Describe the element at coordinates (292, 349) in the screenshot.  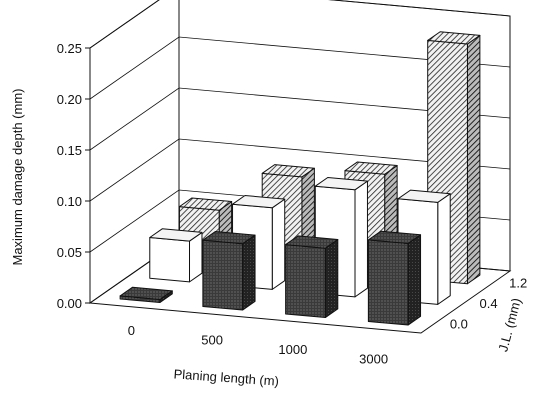
I see `x-tick-label: 1000` at that location.